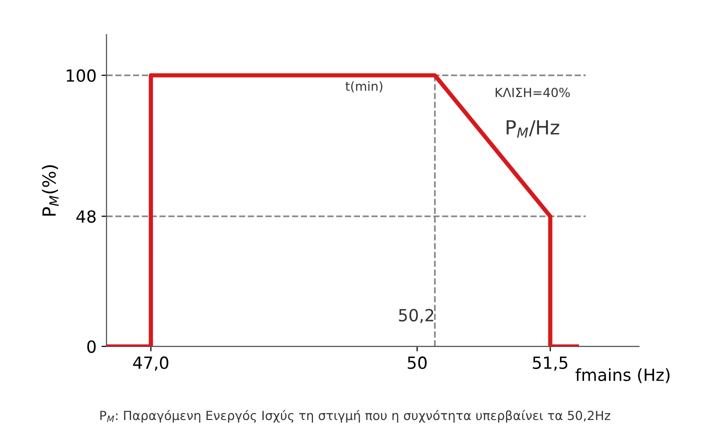 This screenshot has width=710, height=433. What do you see at coordinates (533, 93) in the screenshot?
I see `annotation: ΚΛΙΣΗ=40%` at bounding box center [533, 93].